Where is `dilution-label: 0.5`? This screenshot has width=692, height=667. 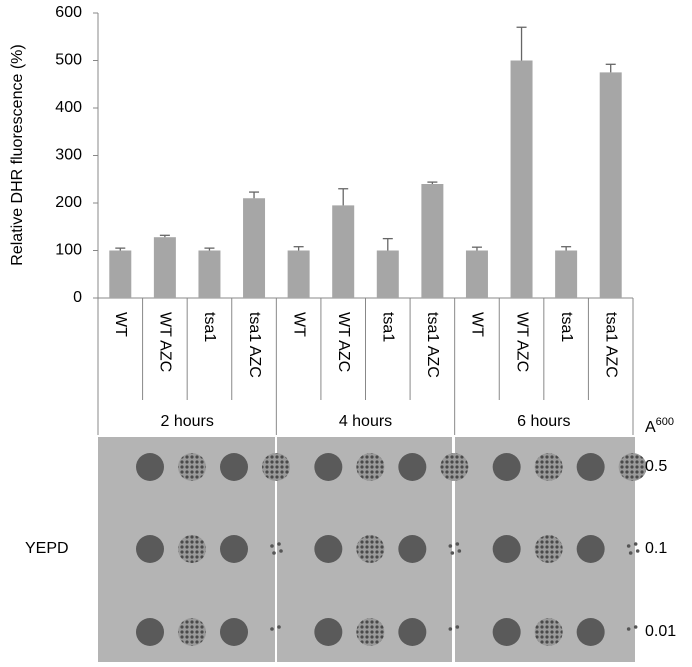
dilution-label: 0.5 is located at coordinates (656, 466).